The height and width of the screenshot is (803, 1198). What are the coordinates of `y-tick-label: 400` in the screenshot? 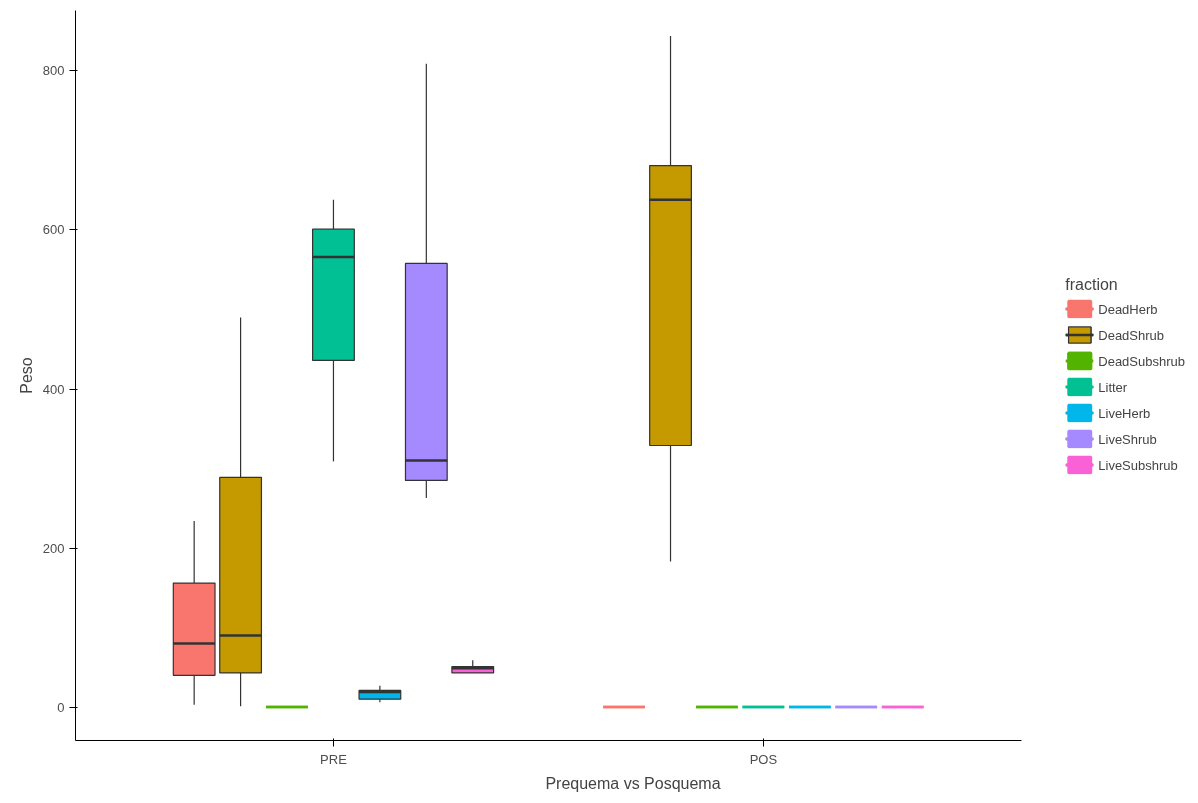 It's located at (53, 389).